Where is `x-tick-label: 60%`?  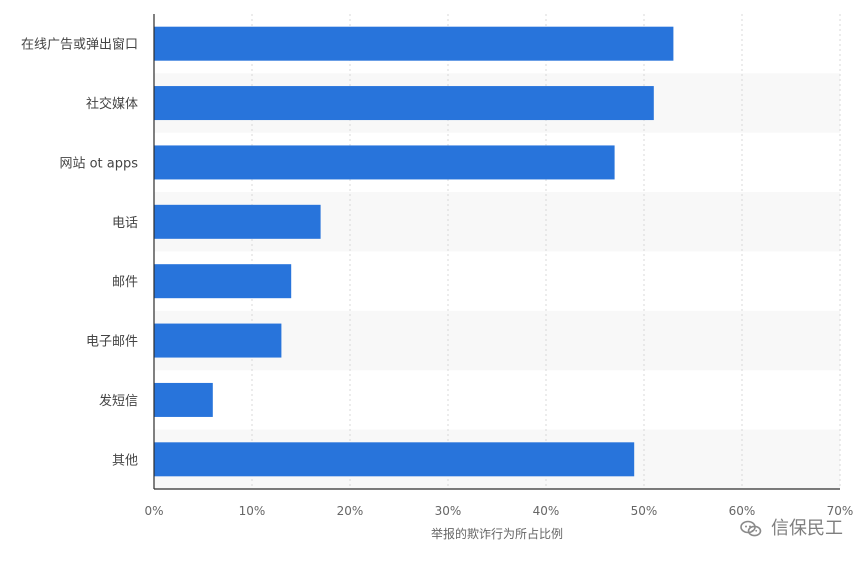
x-tick-label: 60% is located at coordinates (742, 511).